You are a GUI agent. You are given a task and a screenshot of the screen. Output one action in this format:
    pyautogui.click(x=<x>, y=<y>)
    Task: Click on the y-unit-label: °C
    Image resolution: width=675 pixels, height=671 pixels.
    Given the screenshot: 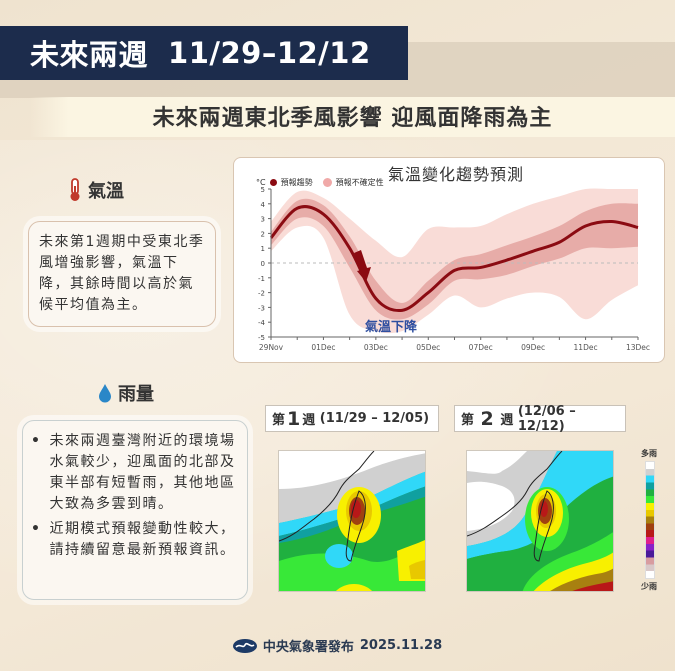 What is the action you would take?
    pyautogui.click(x=261, y=182)
    